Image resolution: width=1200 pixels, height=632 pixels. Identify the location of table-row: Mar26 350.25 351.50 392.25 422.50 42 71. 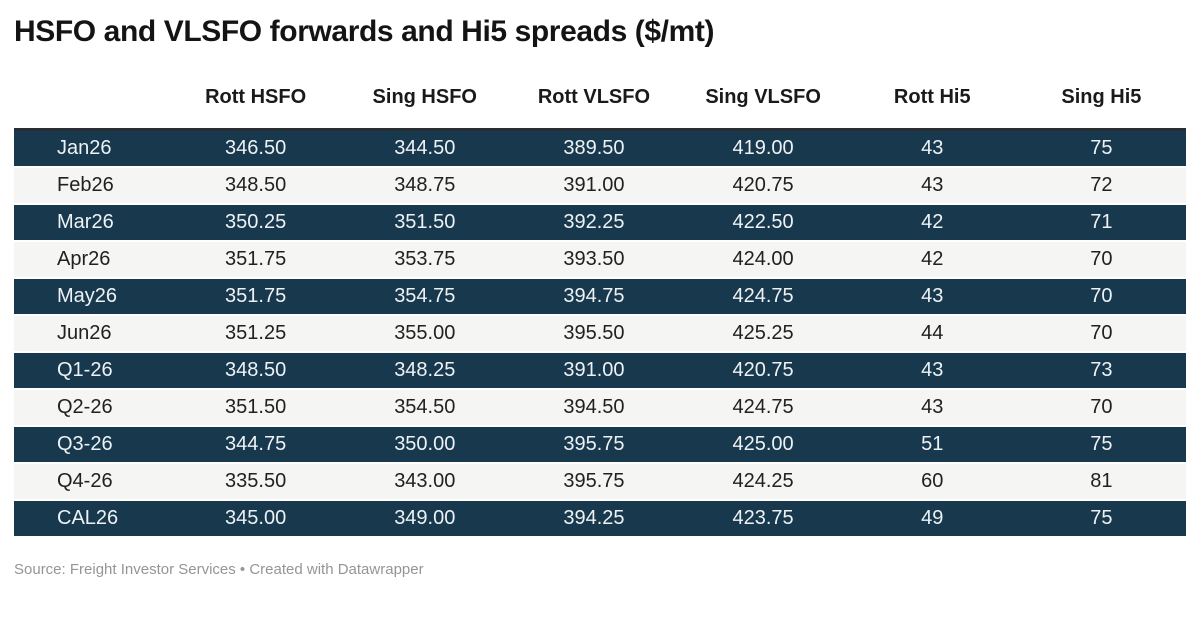
(600, 222).